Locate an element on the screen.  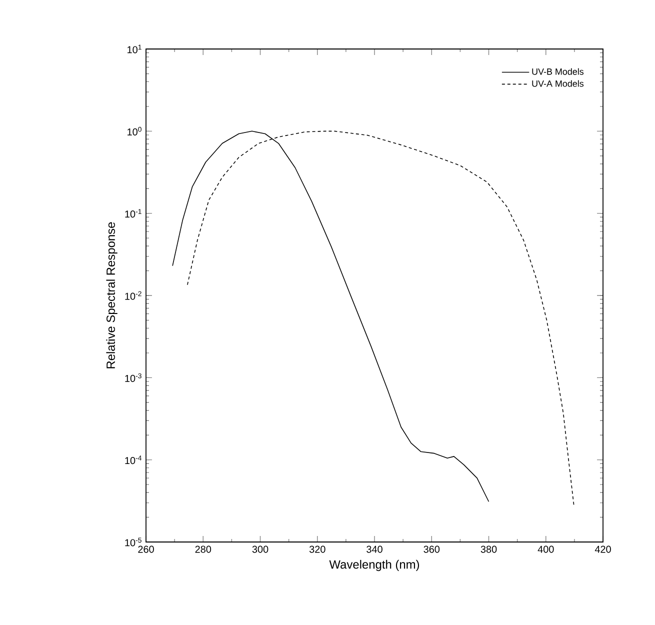
x-axis-title: Wavelength (nm) is located at coordinates (374, 566).